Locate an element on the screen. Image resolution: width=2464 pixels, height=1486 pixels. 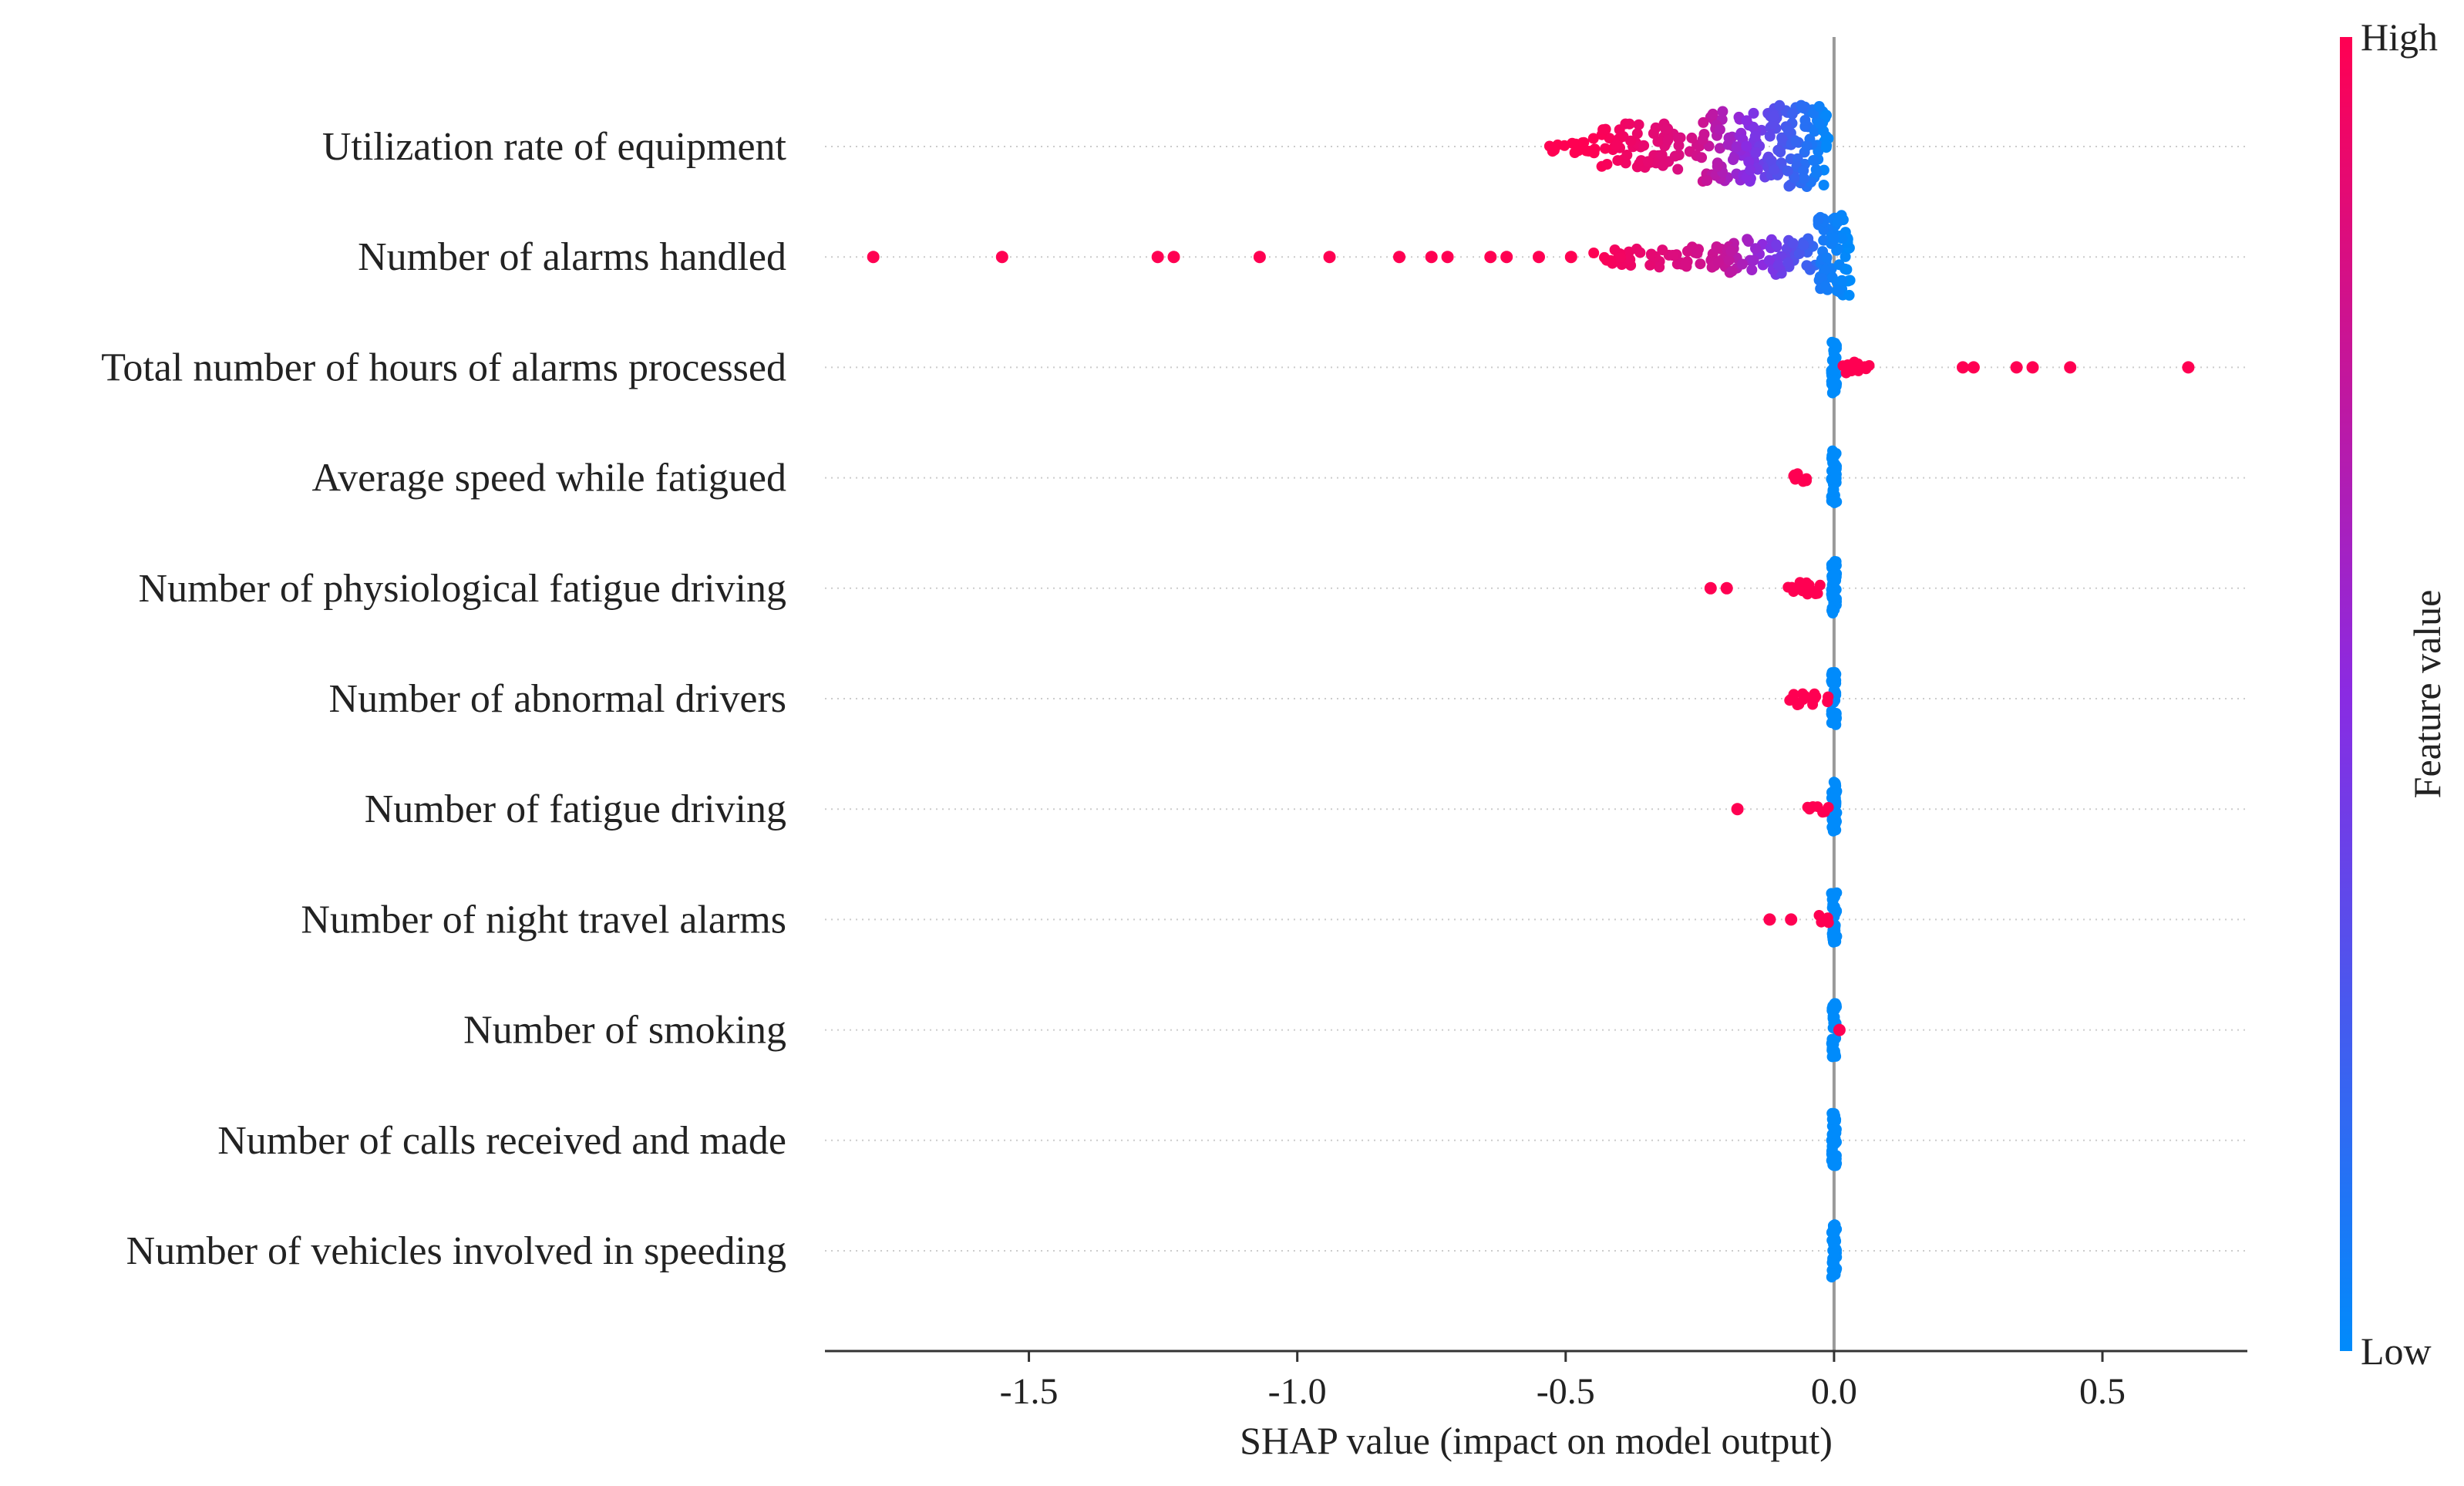
colorbar-high-label: High is located at coordinates (2399, 37).